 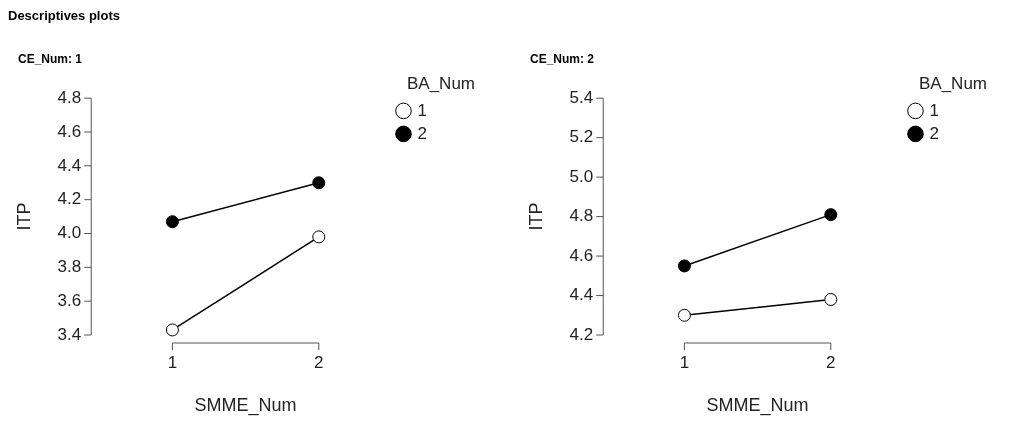 What do you see at coordinates (64, 15) in the screenshot?
I see `chart-title: Descriptives plots` at bounding box center [64, 15].